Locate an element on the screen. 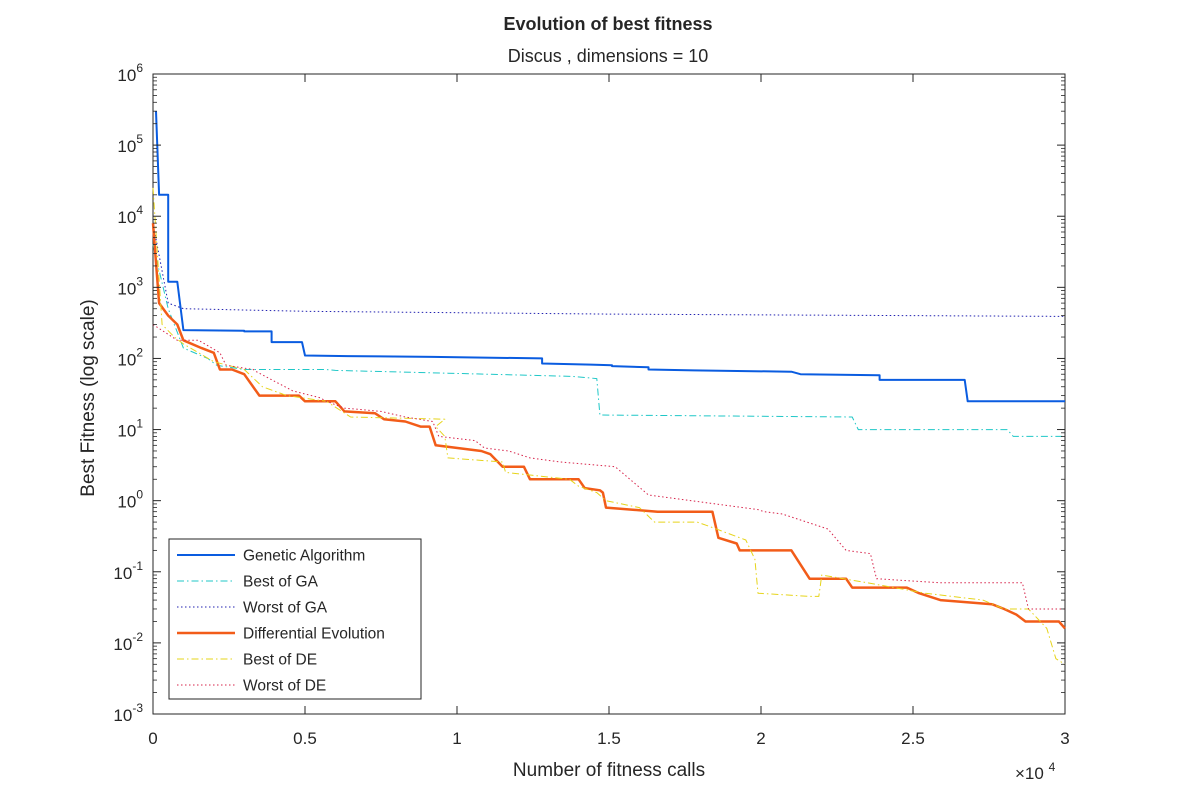  legend-entry-label: Best of GA is located at coordinates (281, 582).